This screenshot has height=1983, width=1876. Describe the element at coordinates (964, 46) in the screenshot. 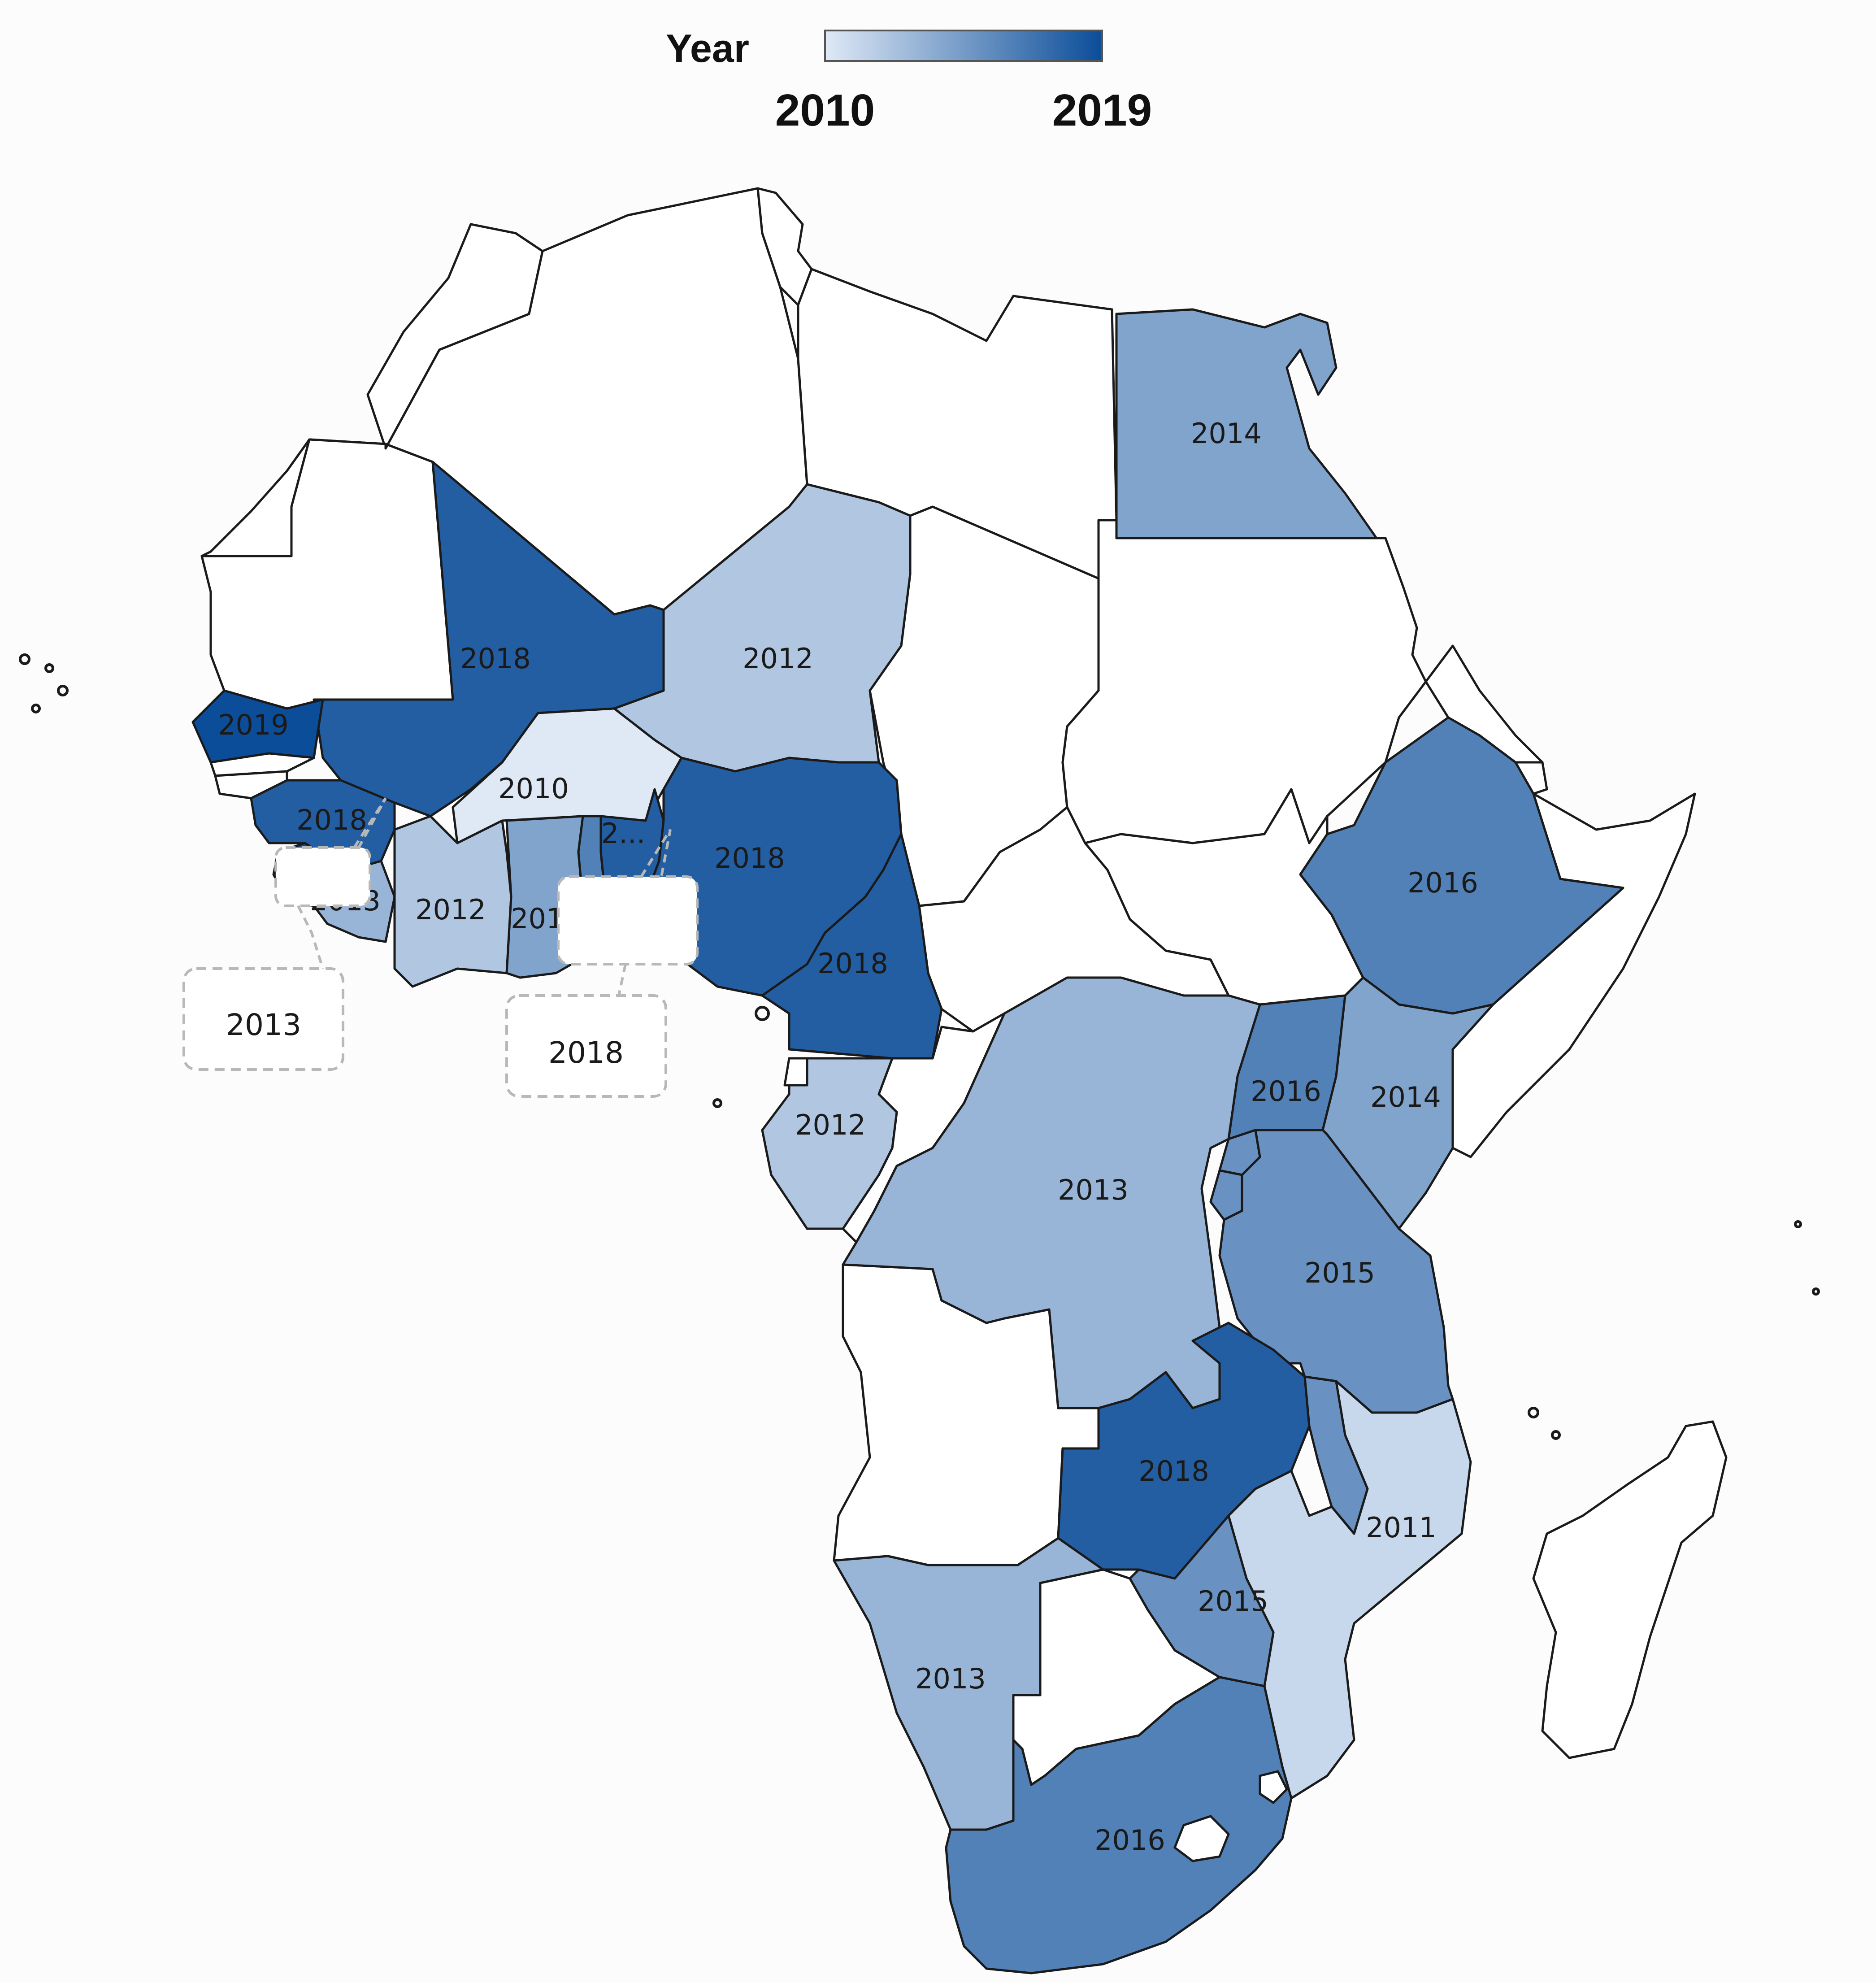

I see `legend-color-bar` at that location.